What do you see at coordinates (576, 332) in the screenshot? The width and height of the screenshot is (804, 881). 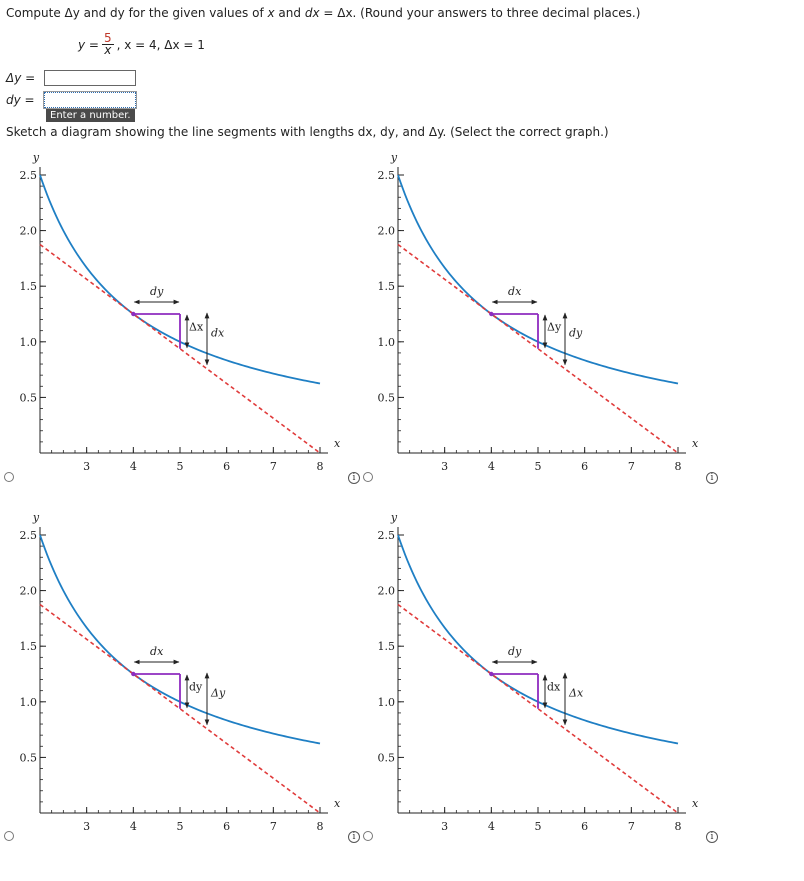 I see `outer-vertical-label: dy` at bounding box center [576, 332].